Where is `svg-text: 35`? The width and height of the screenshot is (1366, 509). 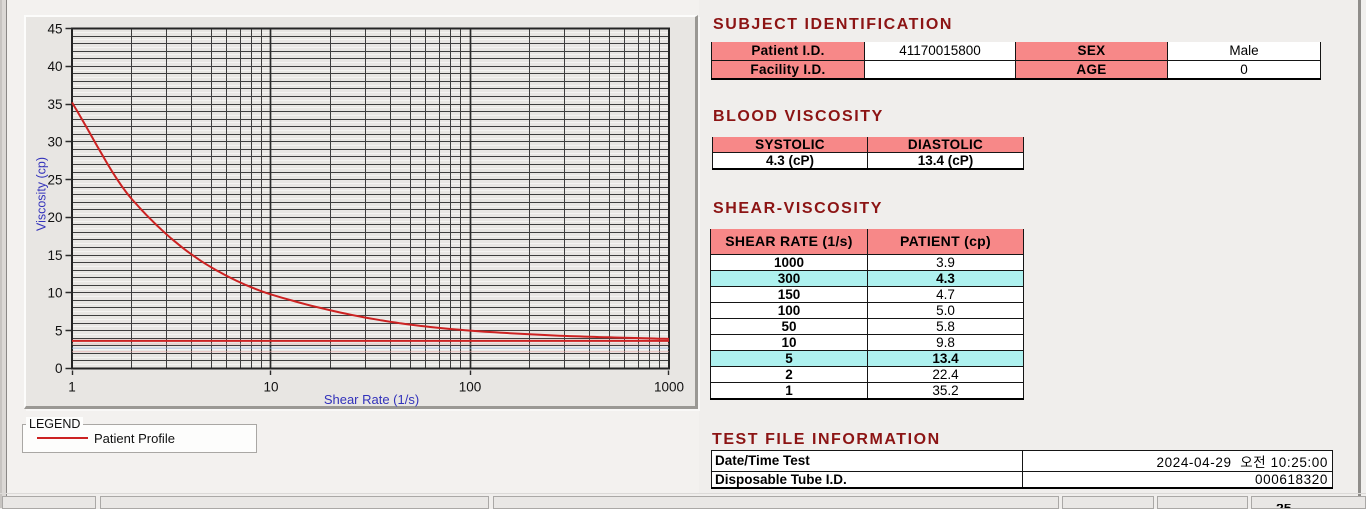 svg-text: 35 is located at coordinates (54, 104).